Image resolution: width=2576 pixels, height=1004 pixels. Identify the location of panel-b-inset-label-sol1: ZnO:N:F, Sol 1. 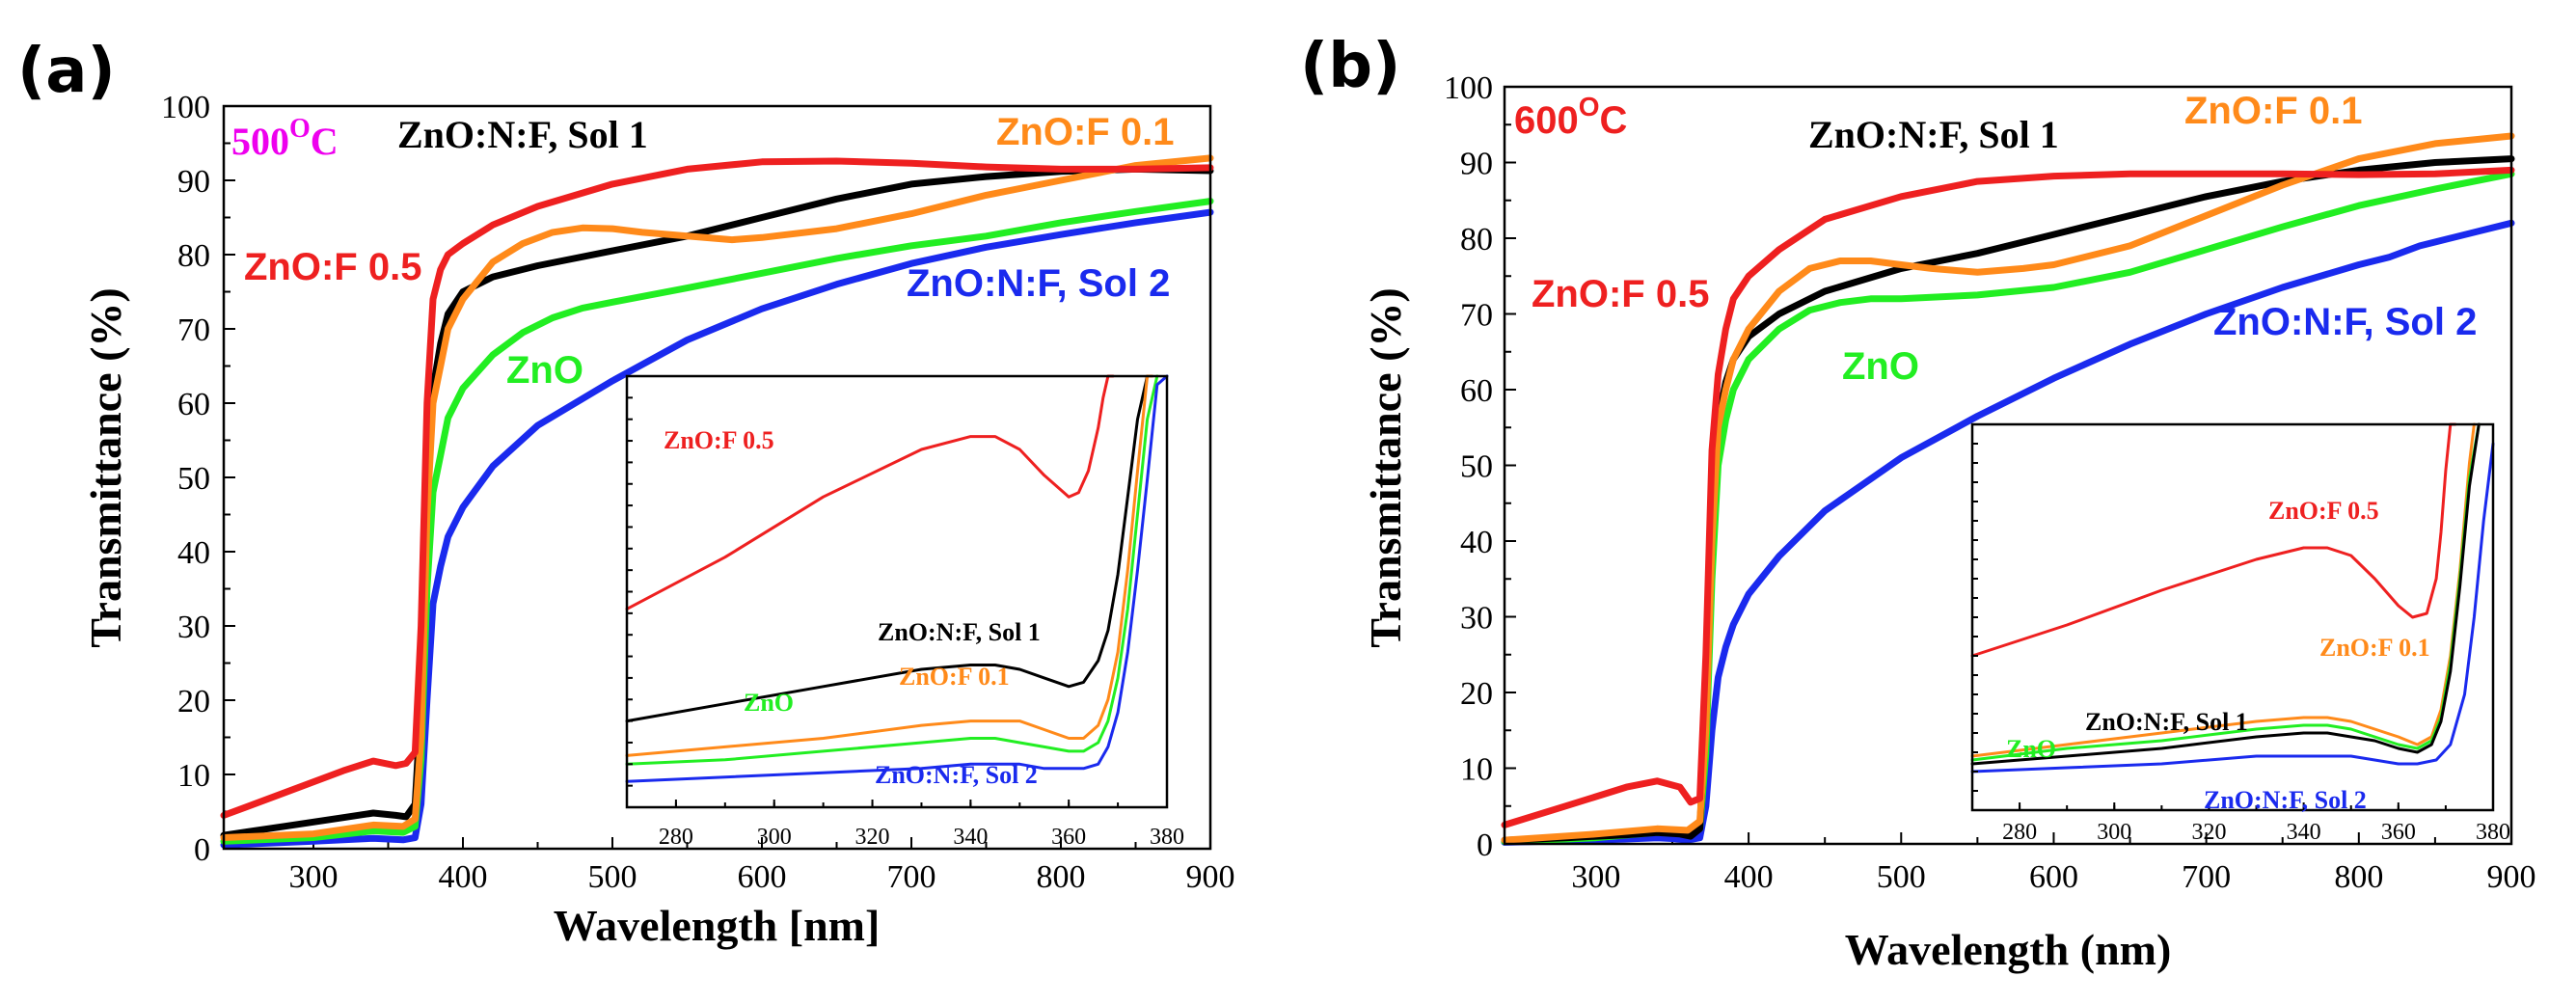
(2166, 722).